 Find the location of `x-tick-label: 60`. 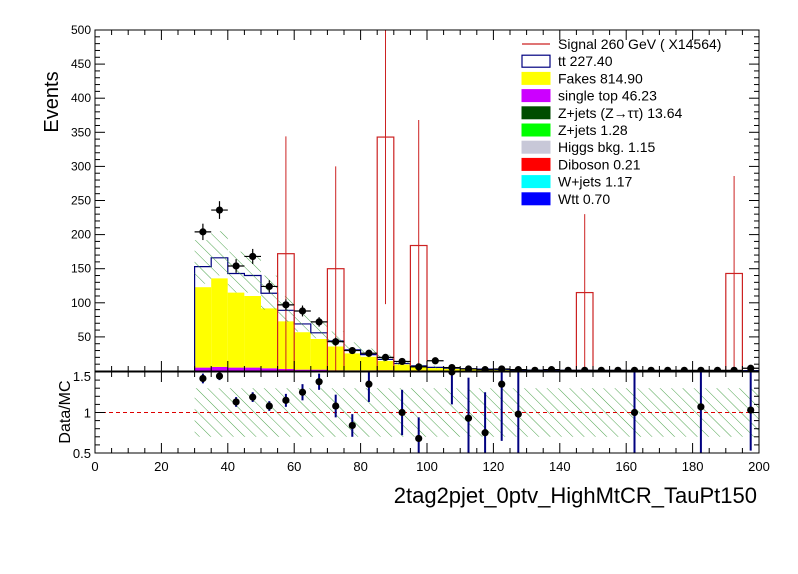

x-tick-label: 60 is located at coordinates (294, 466).